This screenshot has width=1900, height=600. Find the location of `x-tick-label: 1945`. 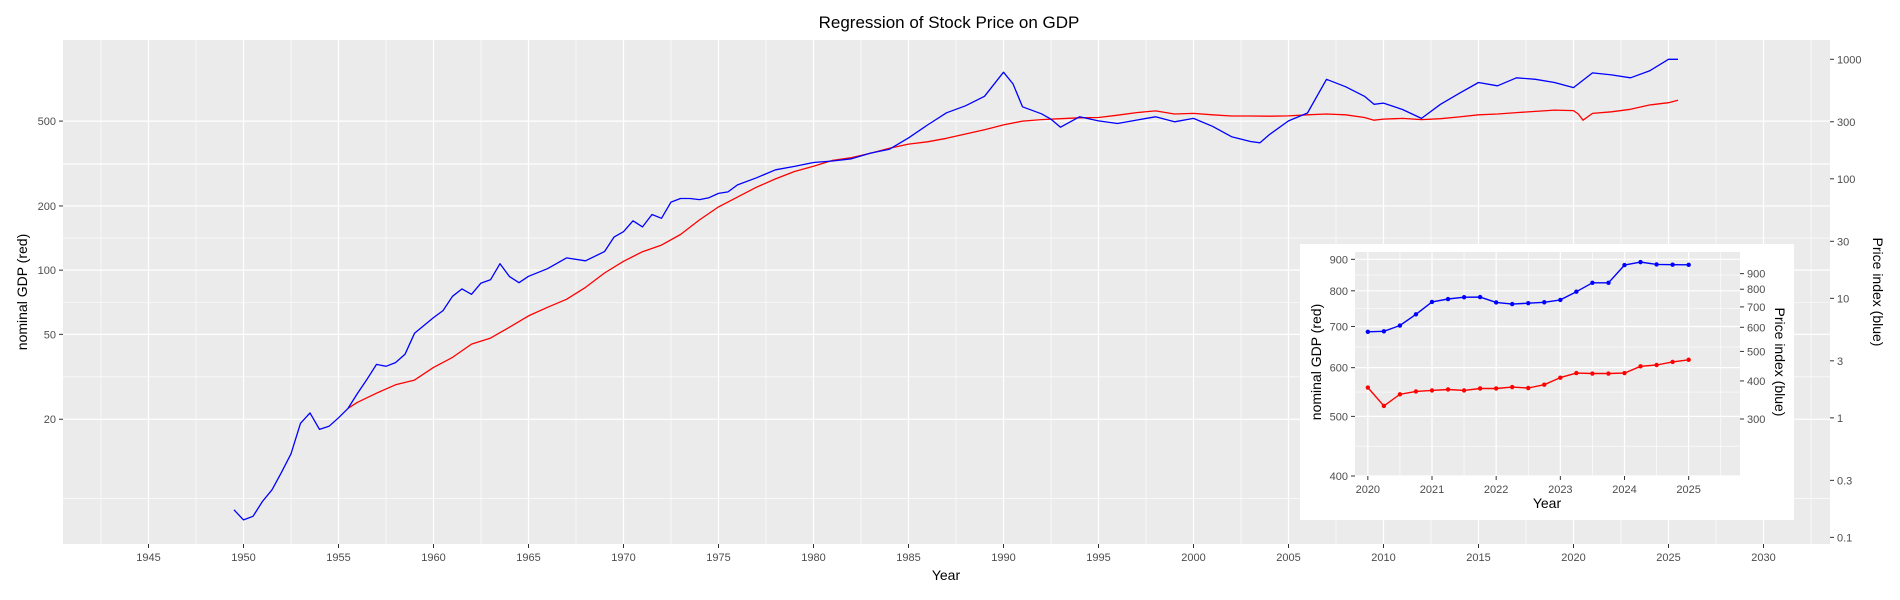

x-tick-label: 1945 is located at coordinates (148, 558).